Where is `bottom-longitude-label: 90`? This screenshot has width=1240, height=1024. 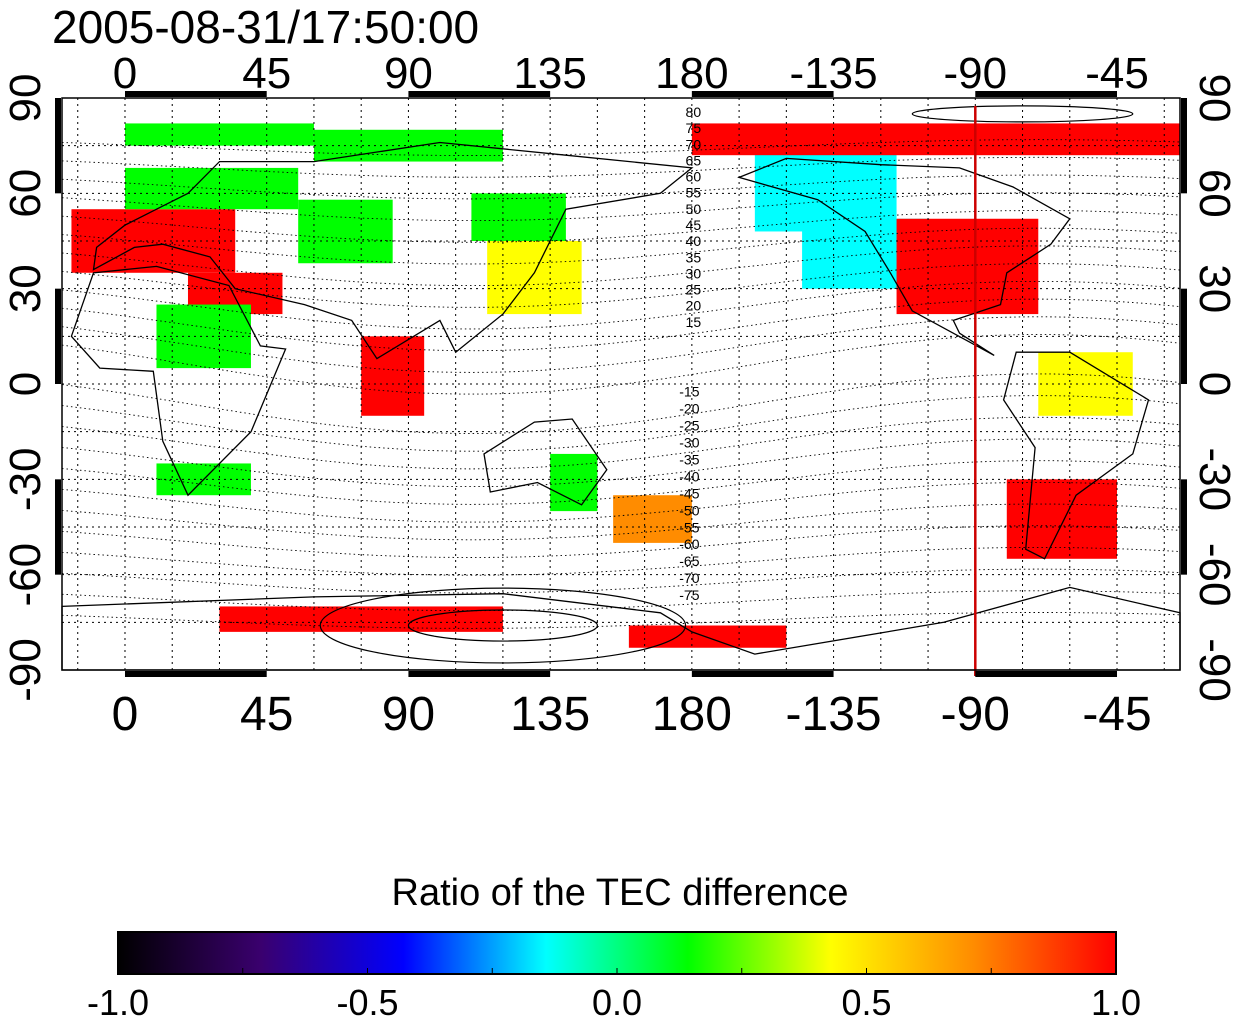 bottom-longitude-label: 90 is located at coordinates (408, 714).